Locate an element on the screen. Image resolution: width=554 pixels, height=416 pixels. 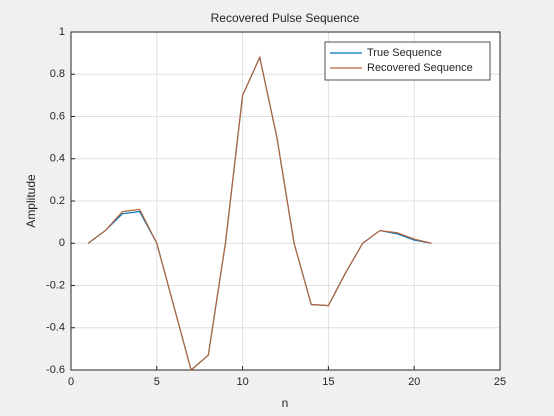
x-tick-label: 20 is located at coordinates (414, 382).